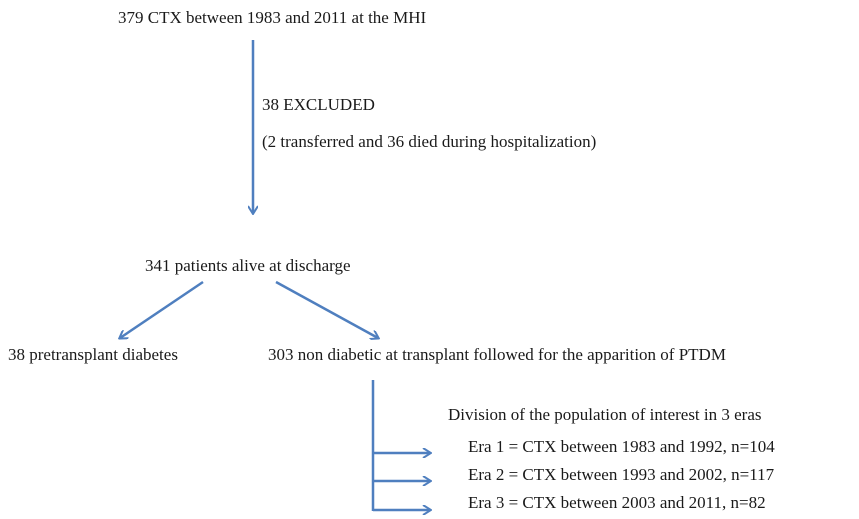 This screenshot has width=859, height=519. What do you see at coordinates (318, 104) in the screenshot?
I see `exclusion-title: 38 EXCLUDED` at bounding box center [318, 104].